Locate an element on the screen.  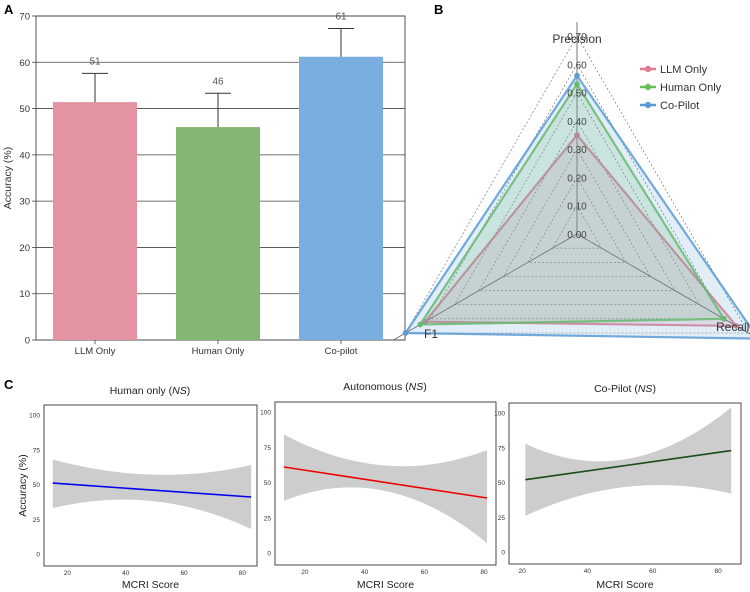
regression-line-co-pilot is located at coordinates (628, 465).